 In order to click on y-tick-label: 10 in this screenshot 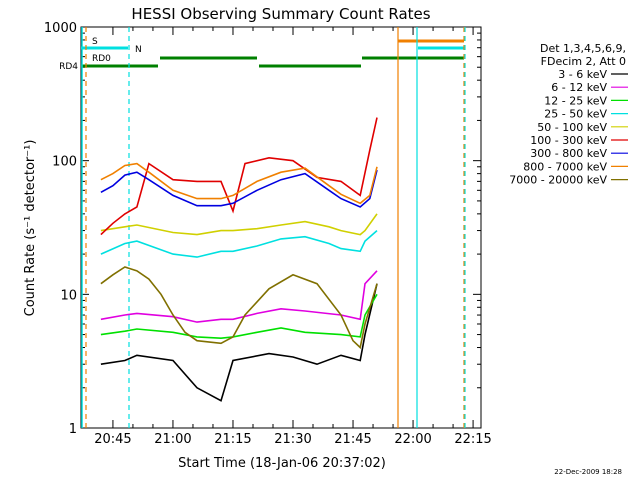, I will do `click(68, 295)`.